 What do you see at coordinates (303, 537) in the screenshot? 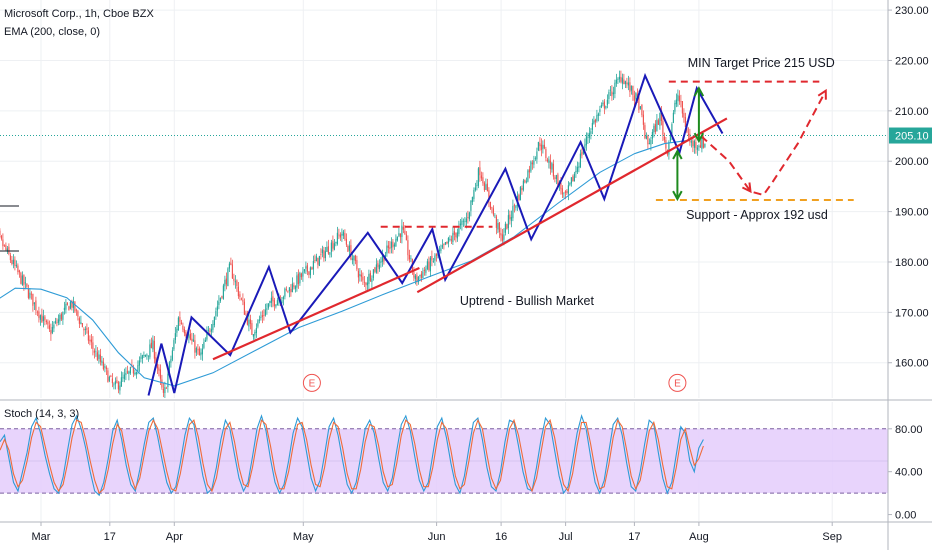
I see `time-tick-label: May` at bounding box center [303, 537].